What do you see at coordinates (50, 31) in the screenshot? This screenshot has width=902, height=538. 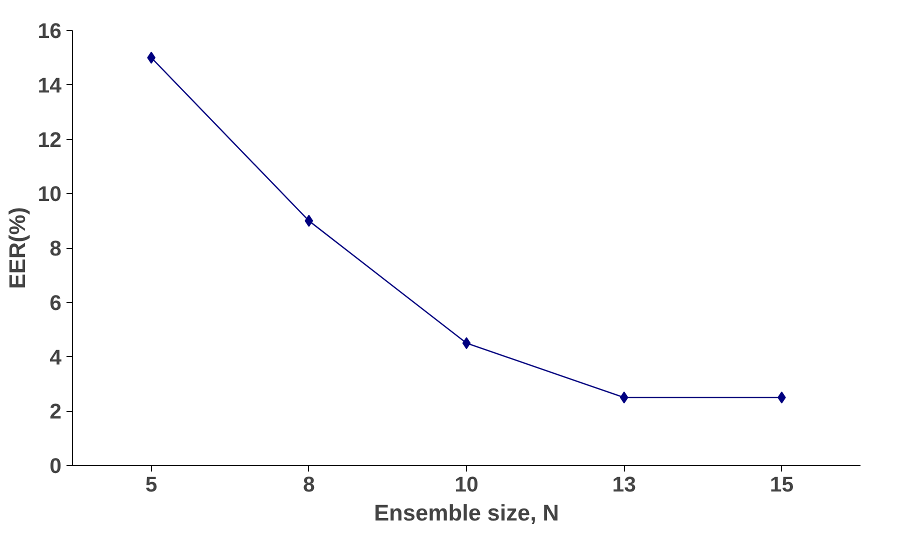 I see `y-tick-label: 16` at bounding box center [50, 31].